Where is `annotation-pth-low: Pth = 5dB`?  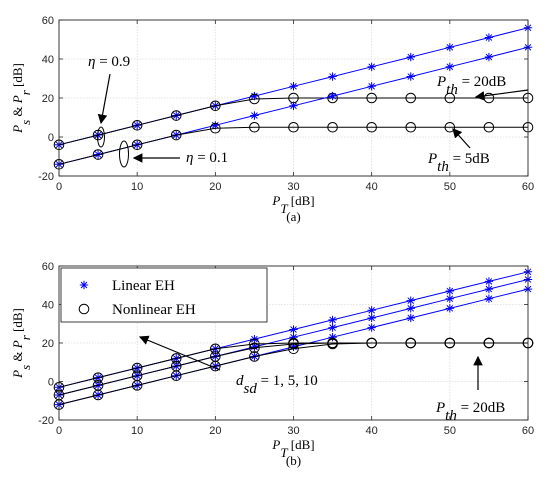 annotation-pth-low: Pth = 5dB is located at coordinates (458, 163).